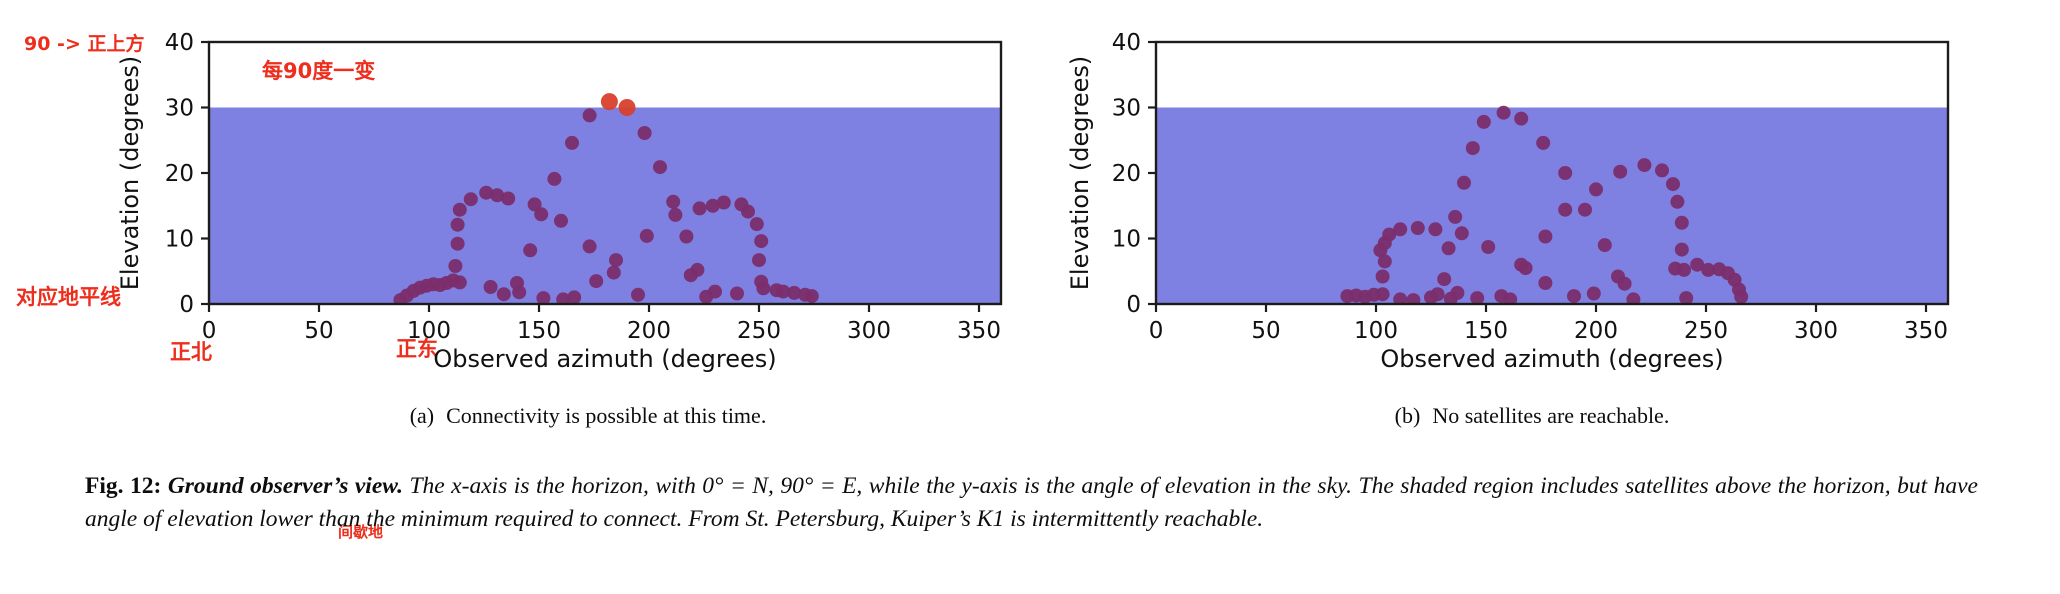 This screenshot has width=2060, height=594. What do you see at coordinates (1407, 415) in the screenshot?
I see `subcaption-b-label: (b)` at bounding box center [1407, 415].